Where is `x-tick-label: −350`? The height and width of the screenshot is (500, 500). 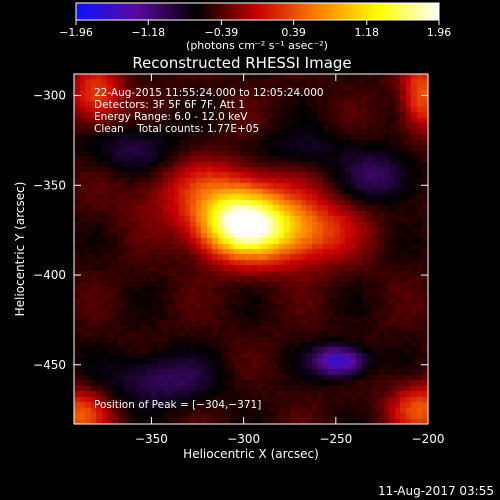 x-tick-label: −350 is located at coordinates (151, 439).